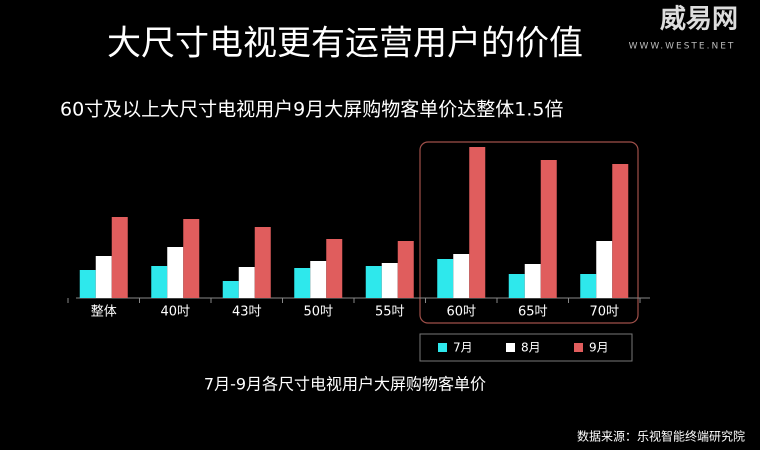 The width and height of the screenshot is (760, 450). Describe the element at coordinates (175, 312) in the screenshot. I see `x-tick-label: 40吋` at that location.